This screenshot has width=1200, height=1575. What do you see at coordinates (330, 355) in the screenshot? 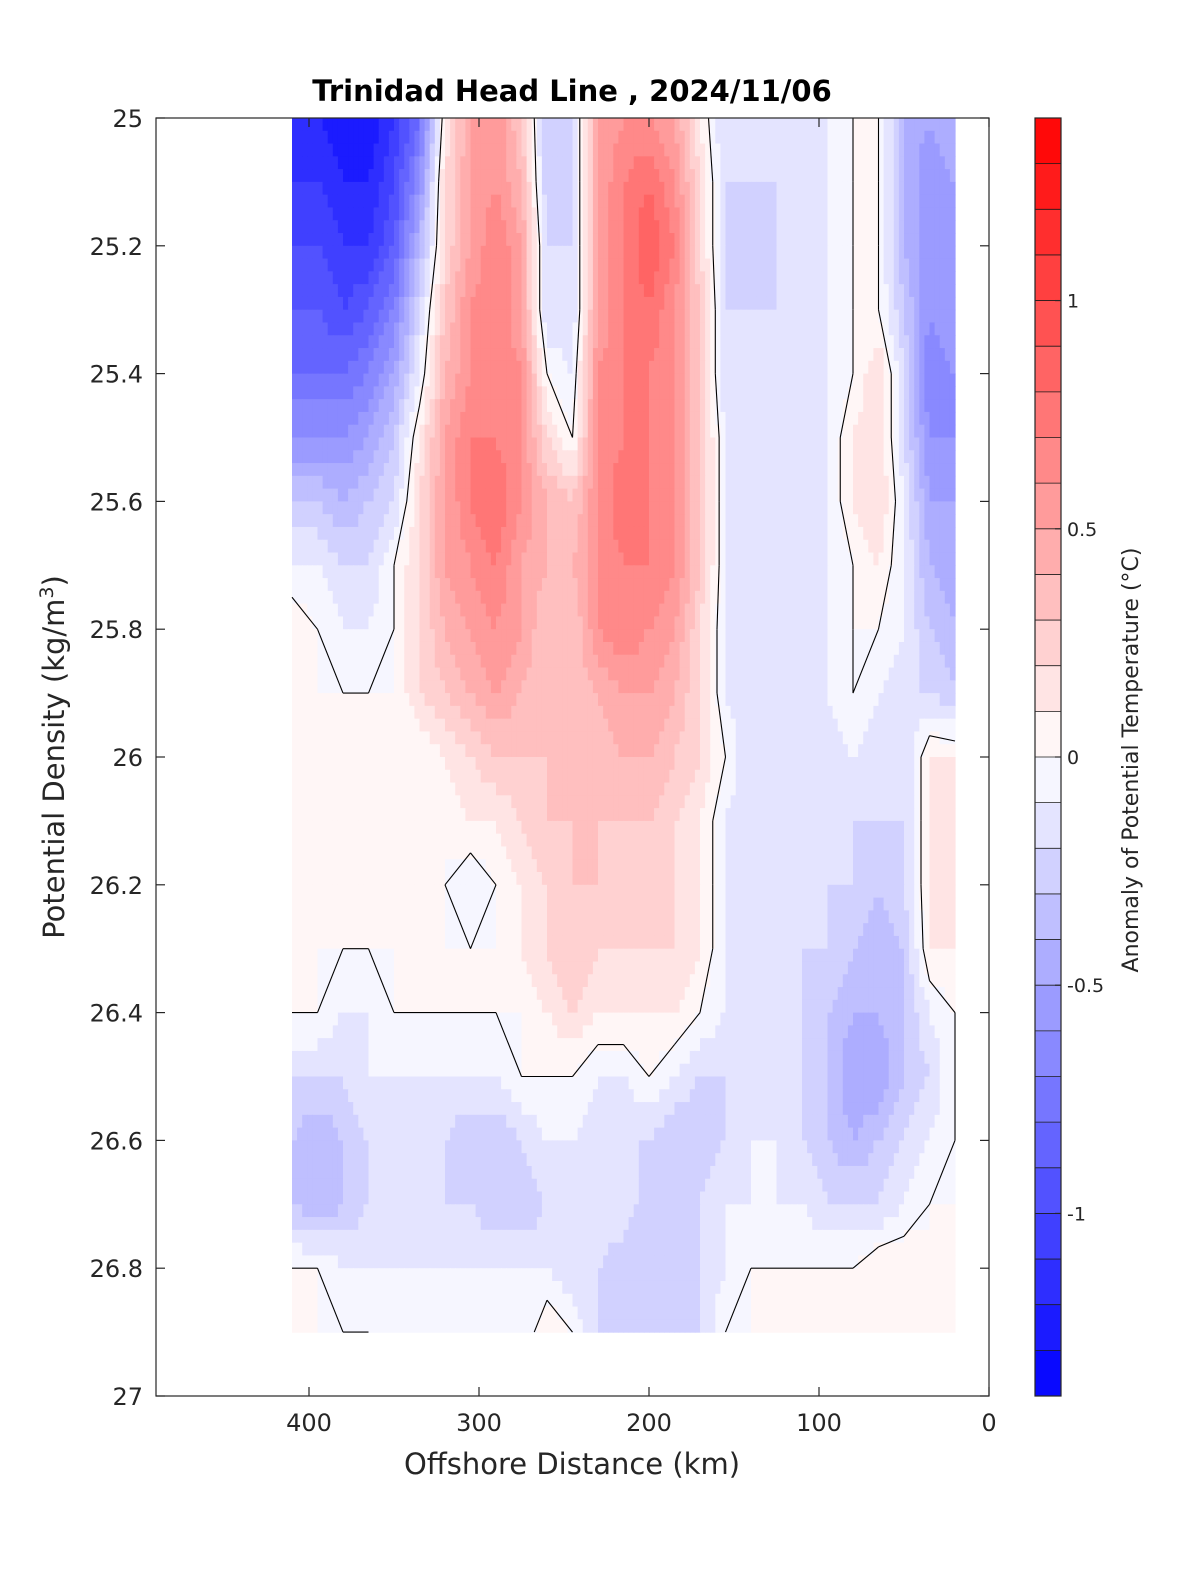
I see `field-cell-1992` at bounding box center [330, 355].